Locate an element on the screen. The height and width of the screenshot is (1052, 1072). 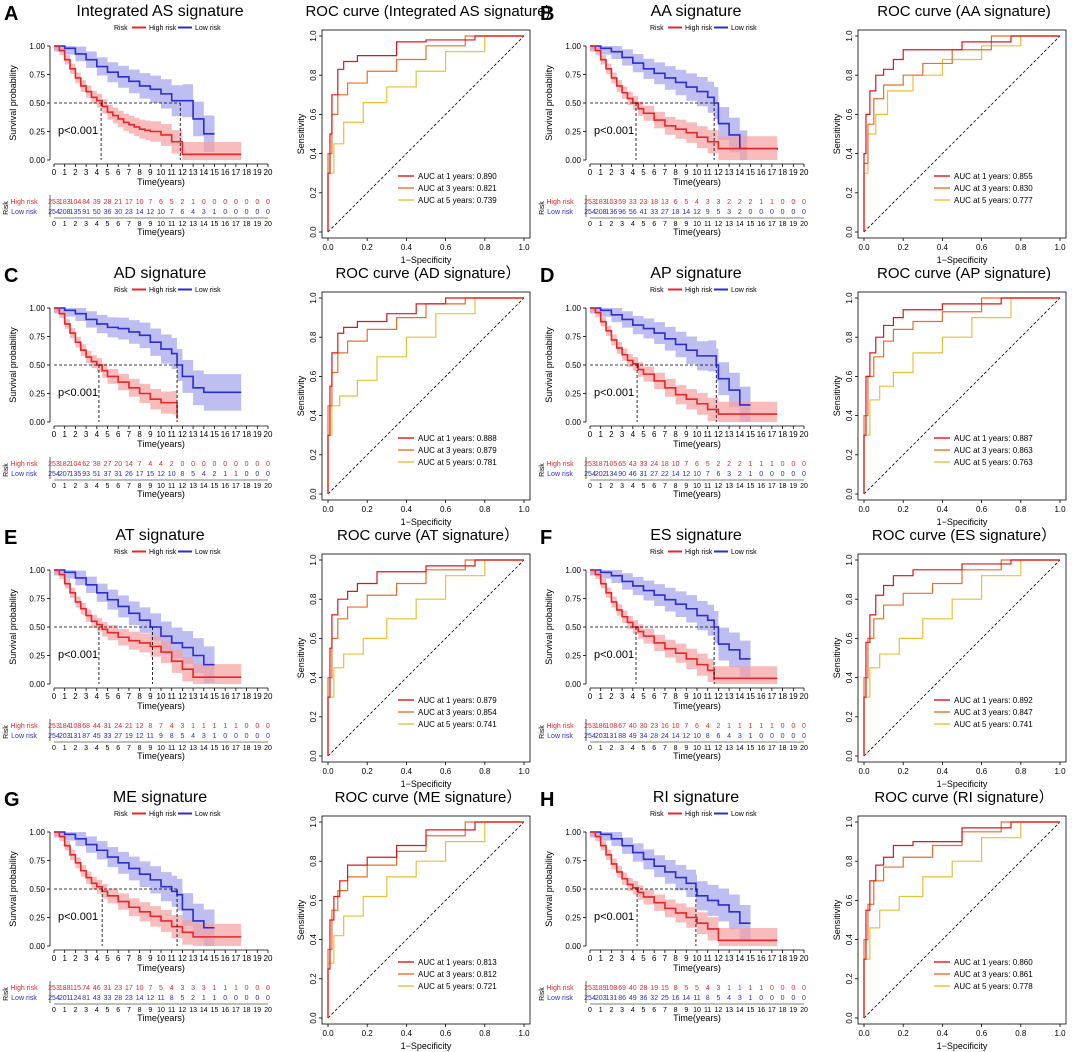
risk-table-low-value: 18 is located at coordinates (676, 212).